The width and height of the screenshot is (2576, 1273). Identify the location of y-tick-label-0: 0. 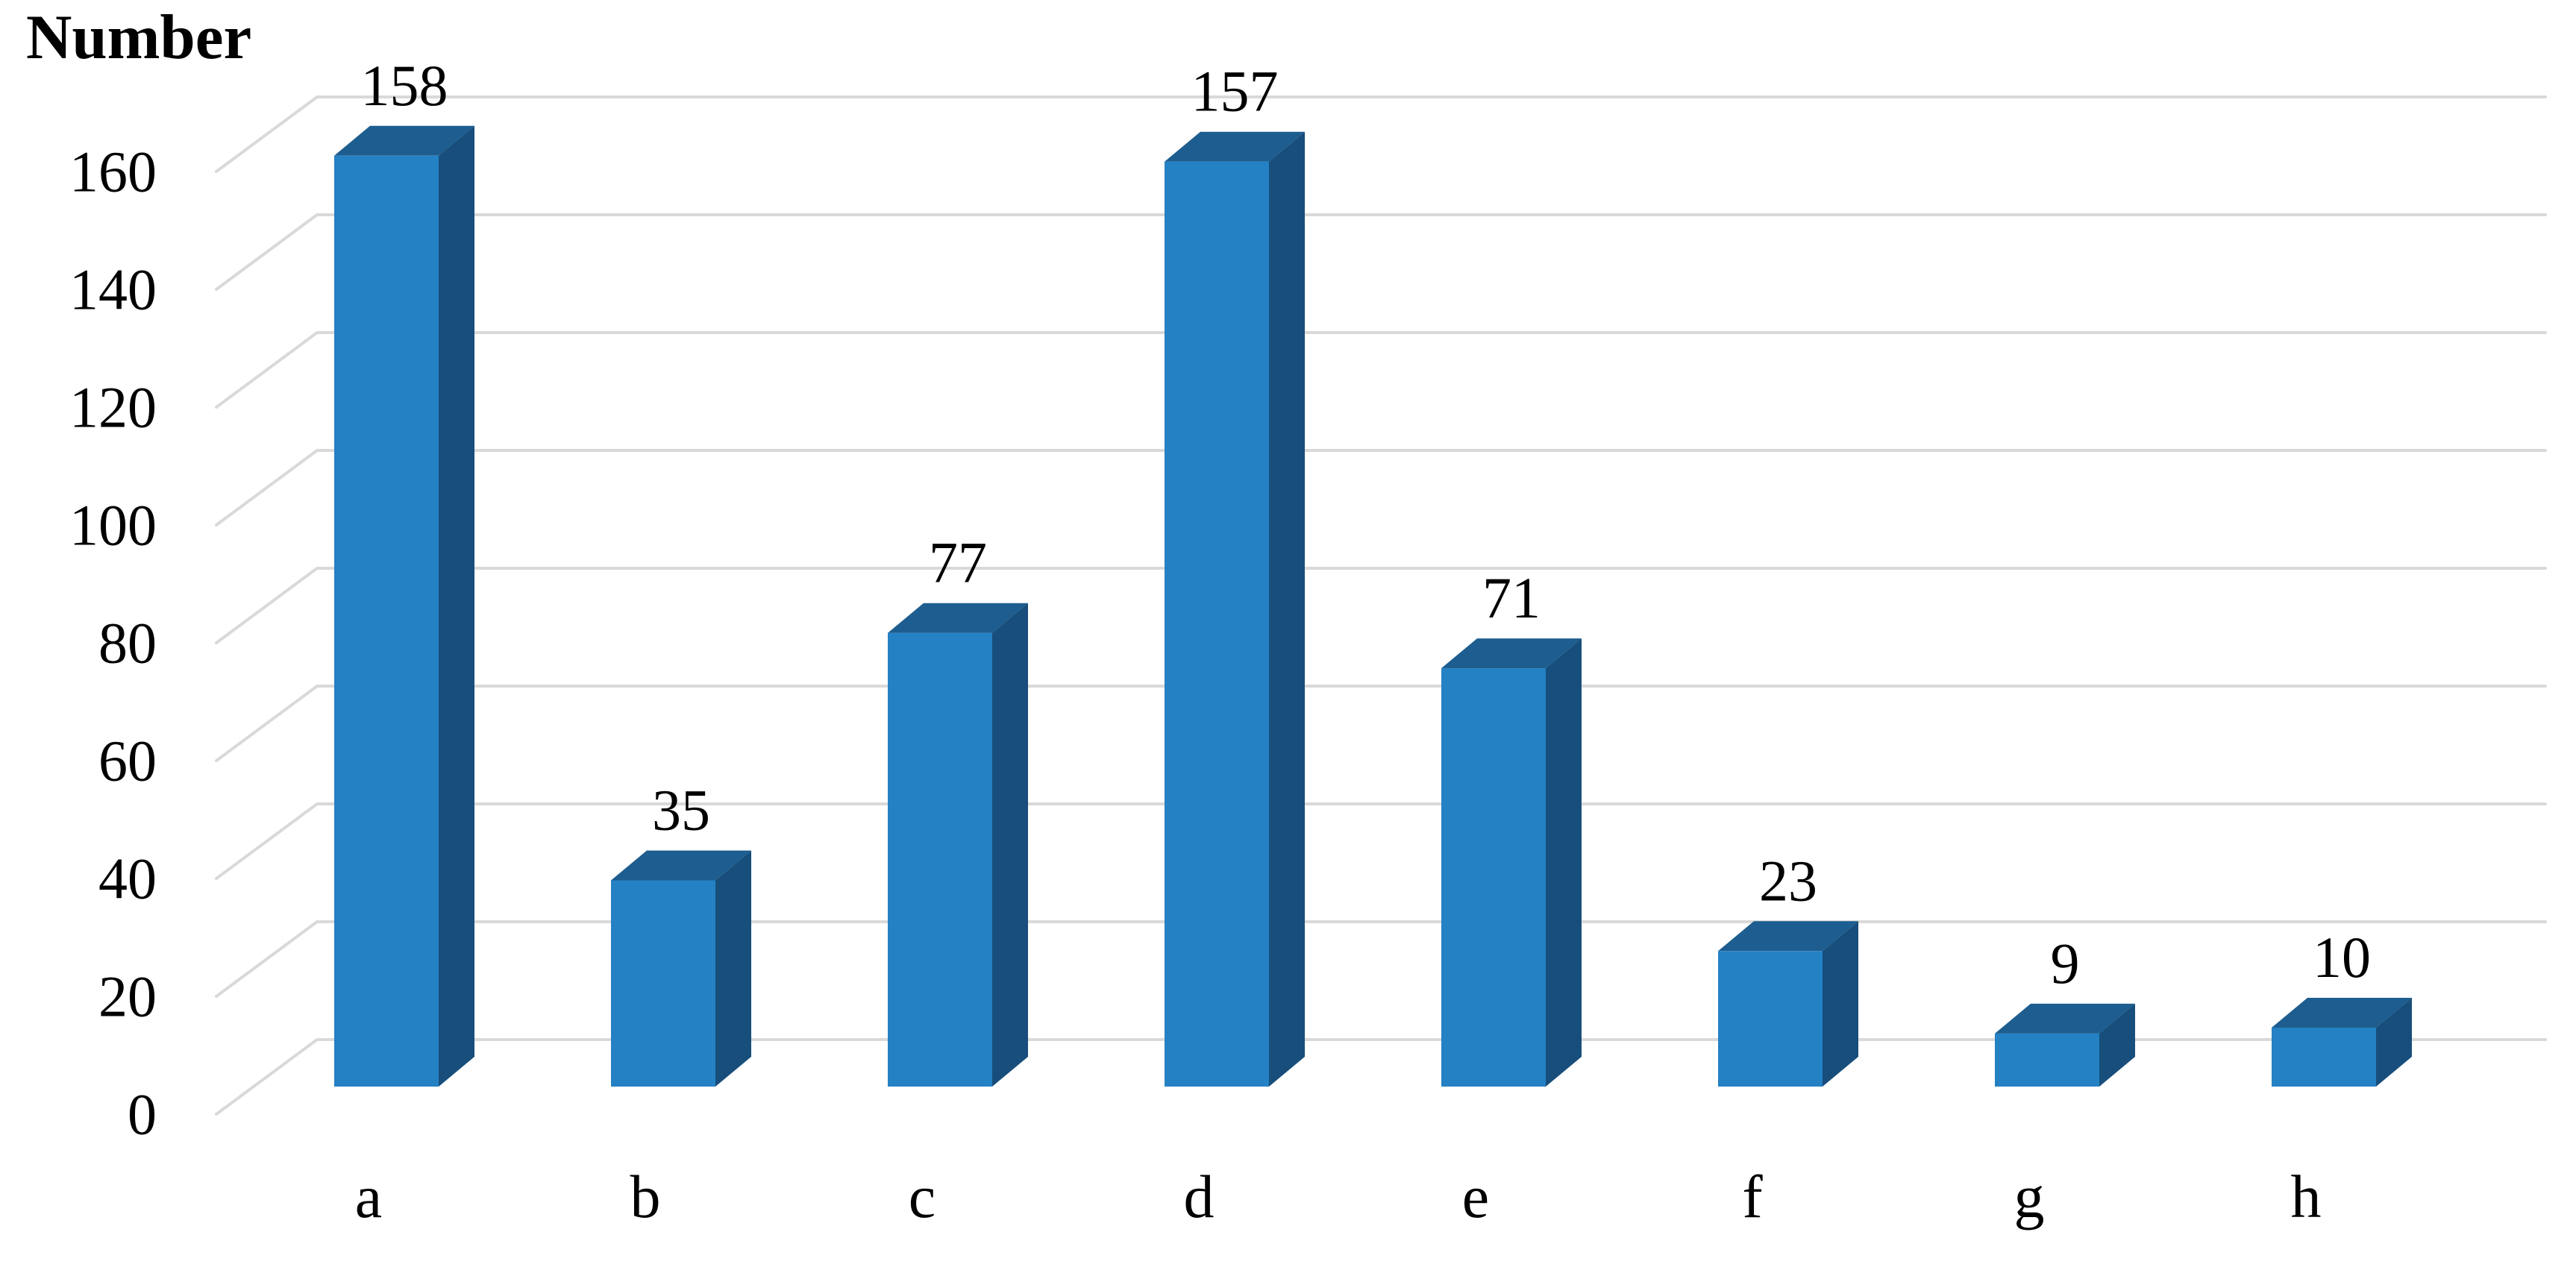
(142, 1114).